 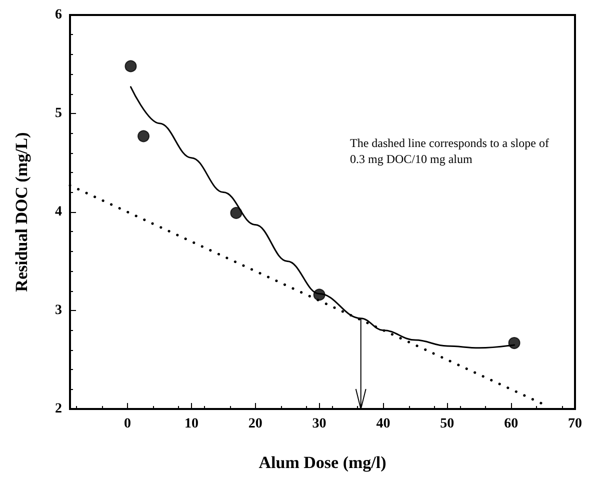 I want to click on x-tick-label: 0, so click(x=128, y=424).